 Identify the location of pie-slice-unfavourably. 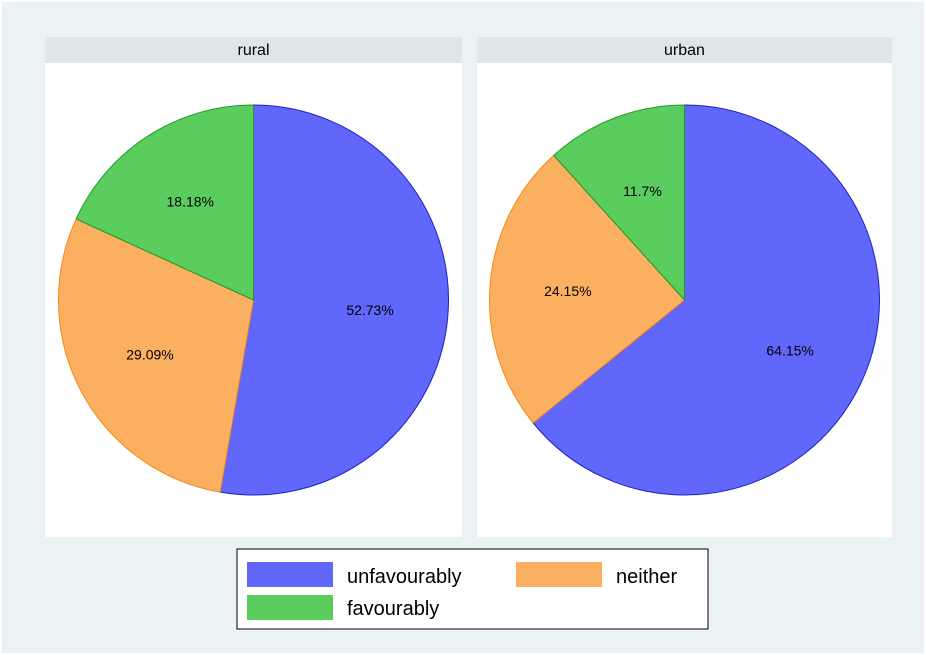
(334, 300).